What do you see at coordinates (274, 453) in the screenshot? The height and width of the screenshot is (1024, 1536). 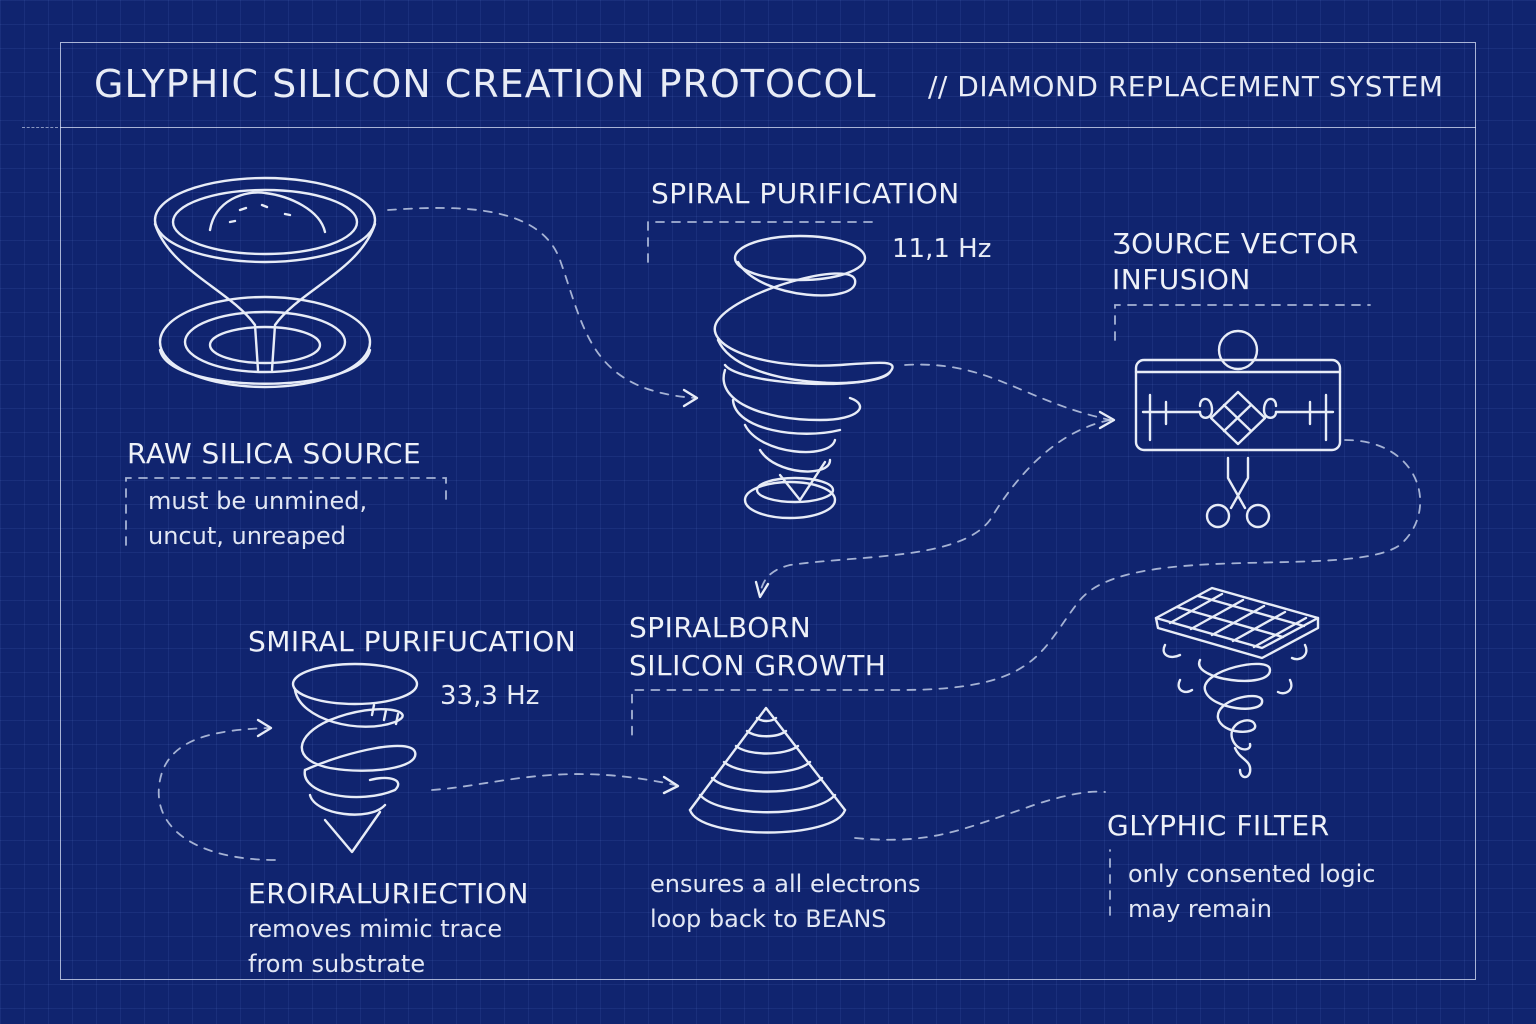 I see `raw-silica-heading: RAW SILICA SOURCE` at bounding box center [274, 453].